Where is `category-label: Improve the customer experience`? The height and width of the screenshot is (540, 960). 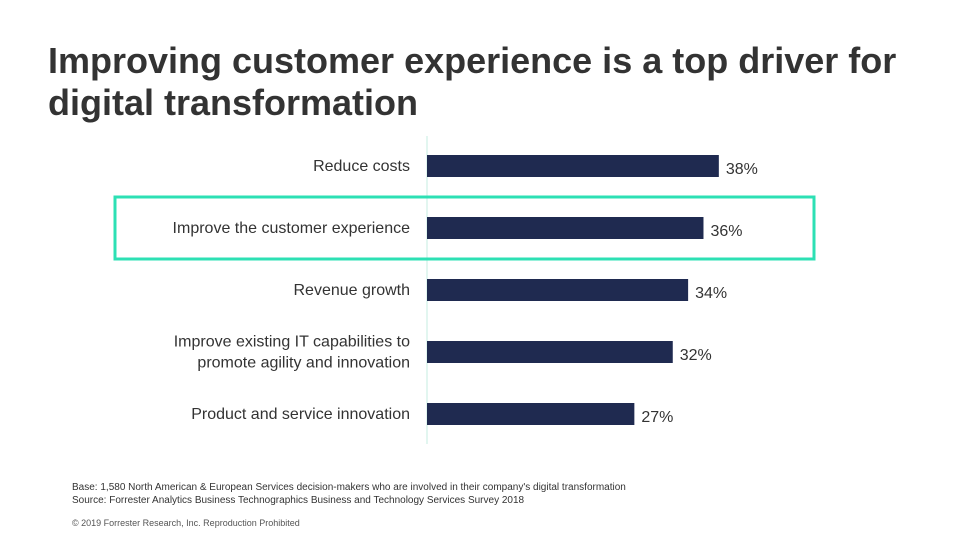 category-label: Improve the customer experience is located at coordinates (292, 228).